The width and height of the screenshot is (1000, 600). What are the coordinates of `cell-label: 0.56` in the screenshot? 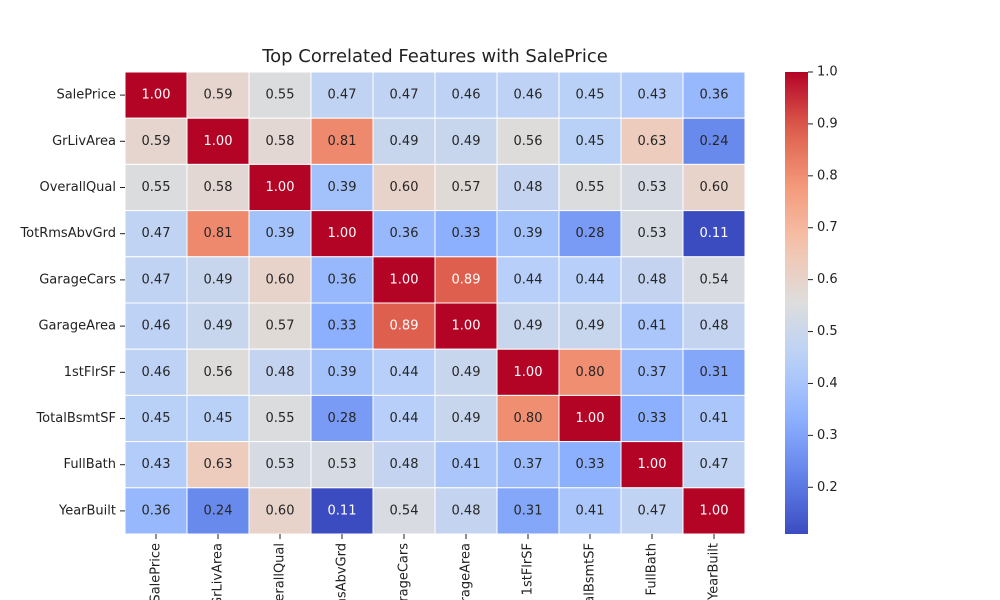 It's located at (528, 141).